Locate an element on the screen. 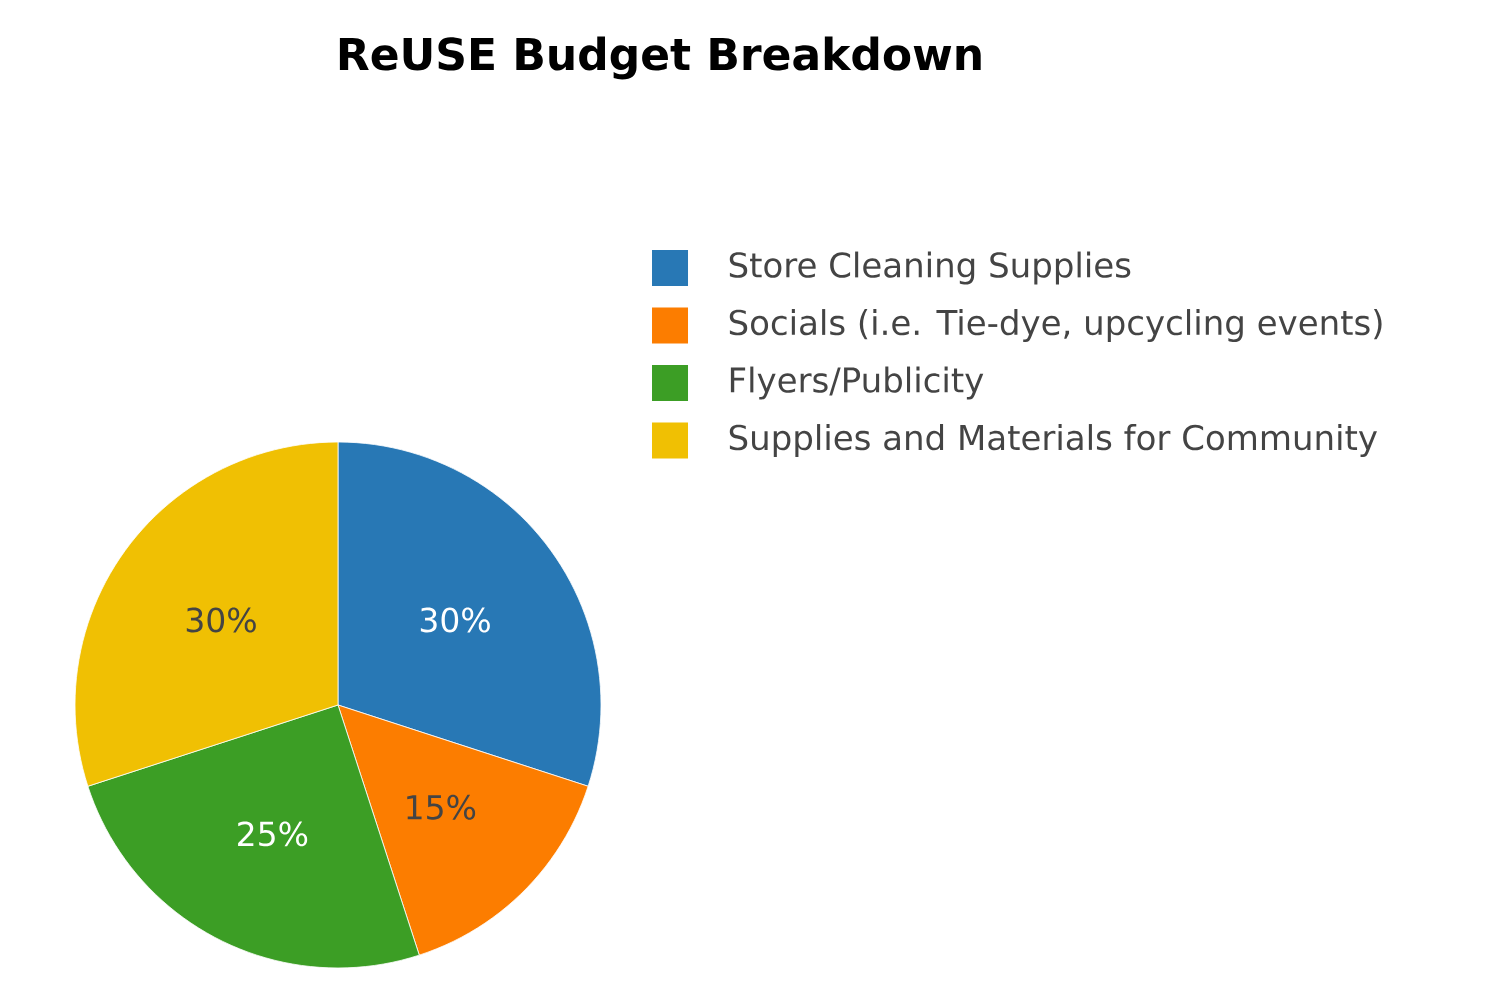 The width and height of the screenshot is (1507, 989). legend-label: Socials (i.e. Tie-dye, upcycling events) is located at coordinates (1055, 325).